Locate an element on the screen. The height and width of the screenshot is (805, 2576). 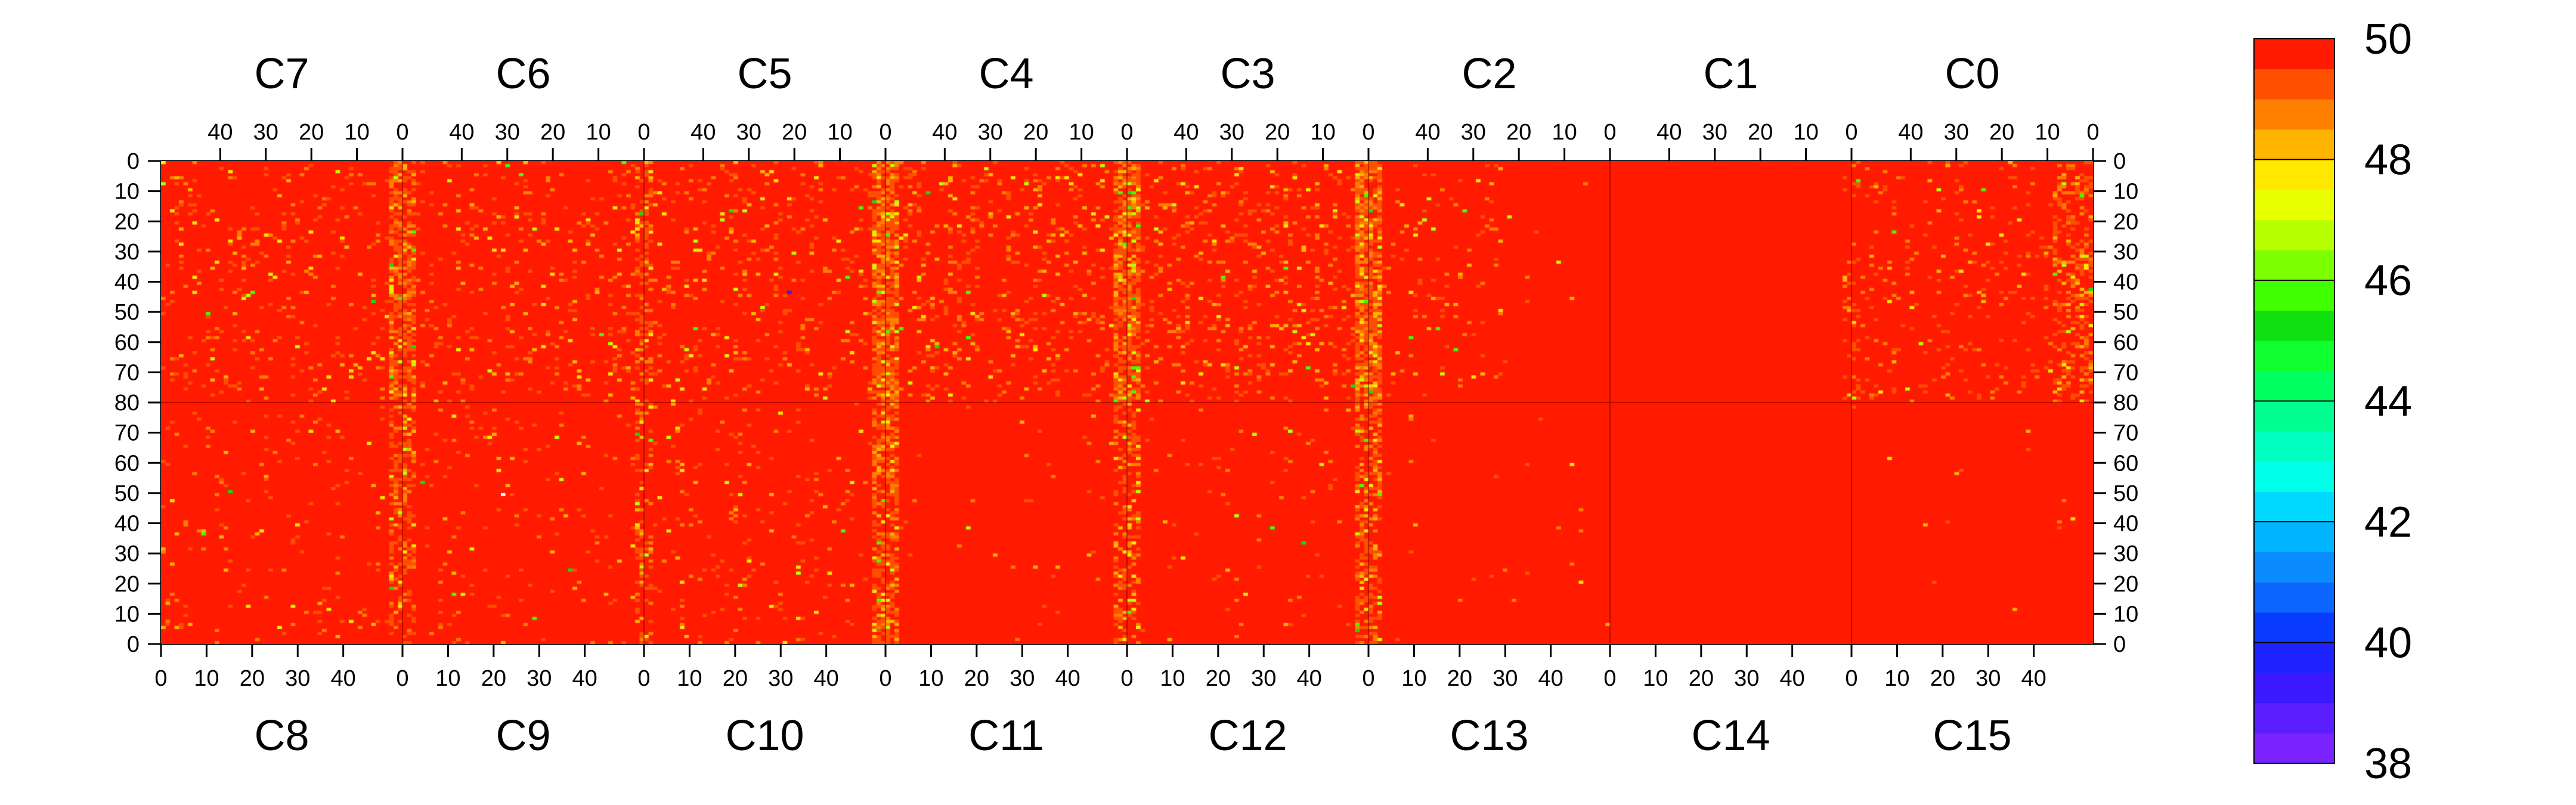
chip-labels-top: C7 C6 C5 C4 C3 C2 C1 C0 is located at coordinates (1126, 74).